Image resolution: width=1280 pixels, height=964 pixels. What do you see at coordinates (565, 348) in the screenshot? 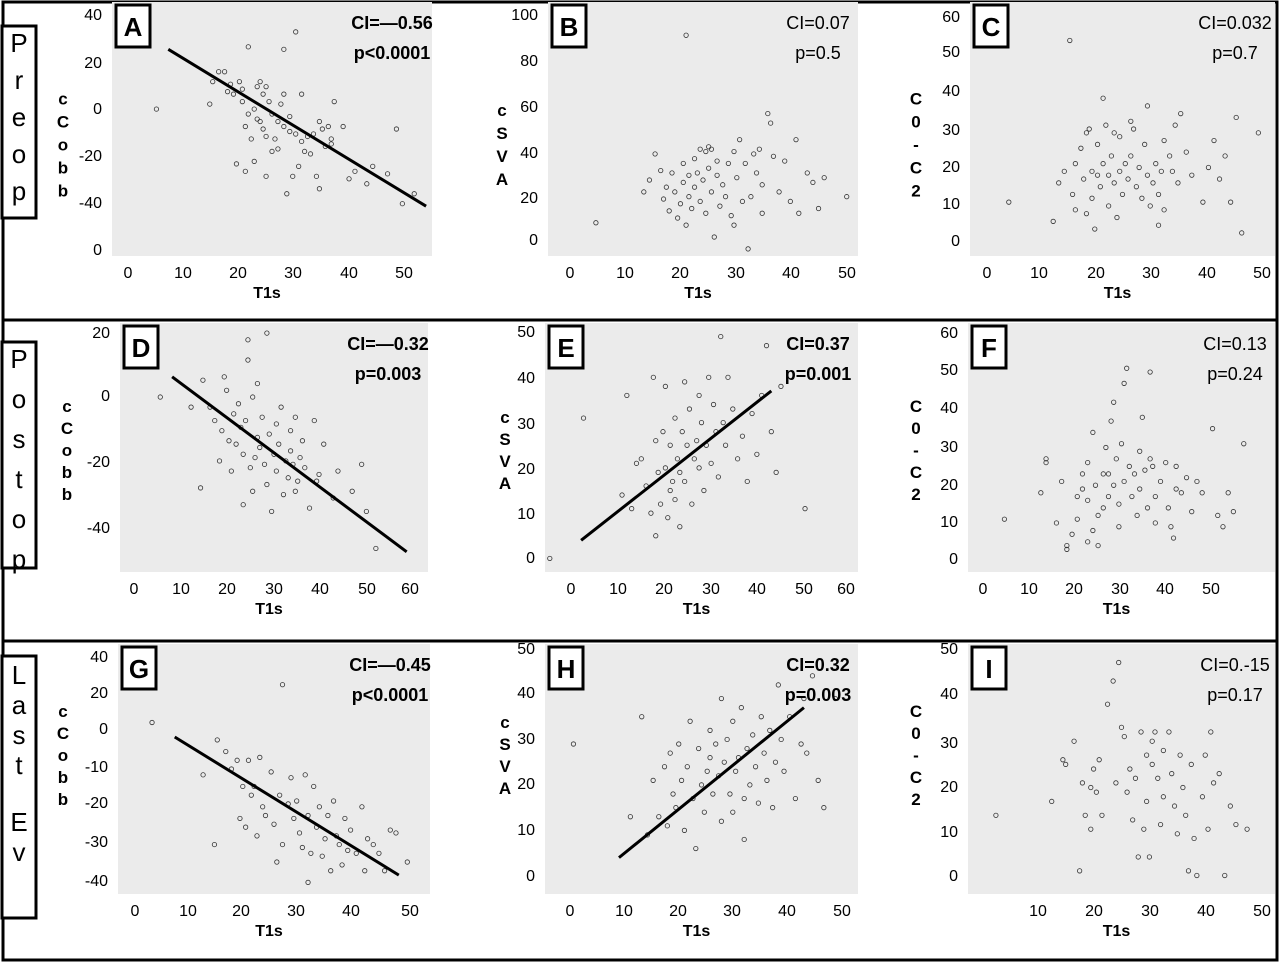
I see `panel-letter: E` at bounding box center [565, 348].